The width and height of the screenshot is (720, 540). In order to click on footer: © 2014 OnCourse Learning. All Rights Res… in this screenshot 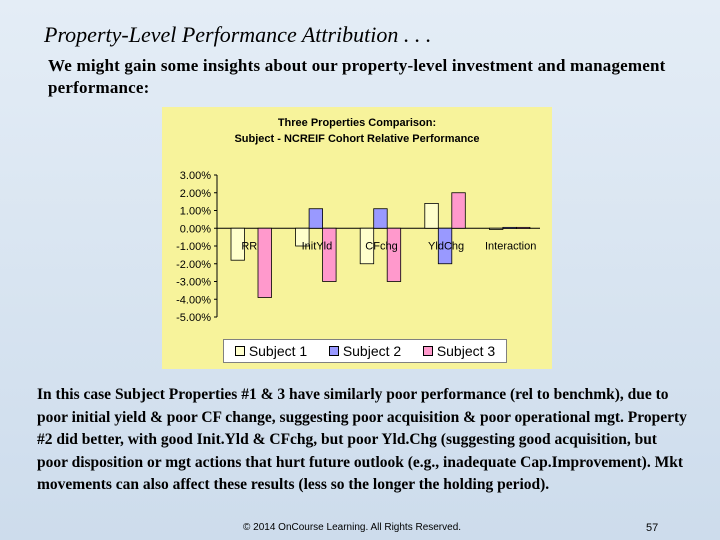, I will do `click(360, 528)`.